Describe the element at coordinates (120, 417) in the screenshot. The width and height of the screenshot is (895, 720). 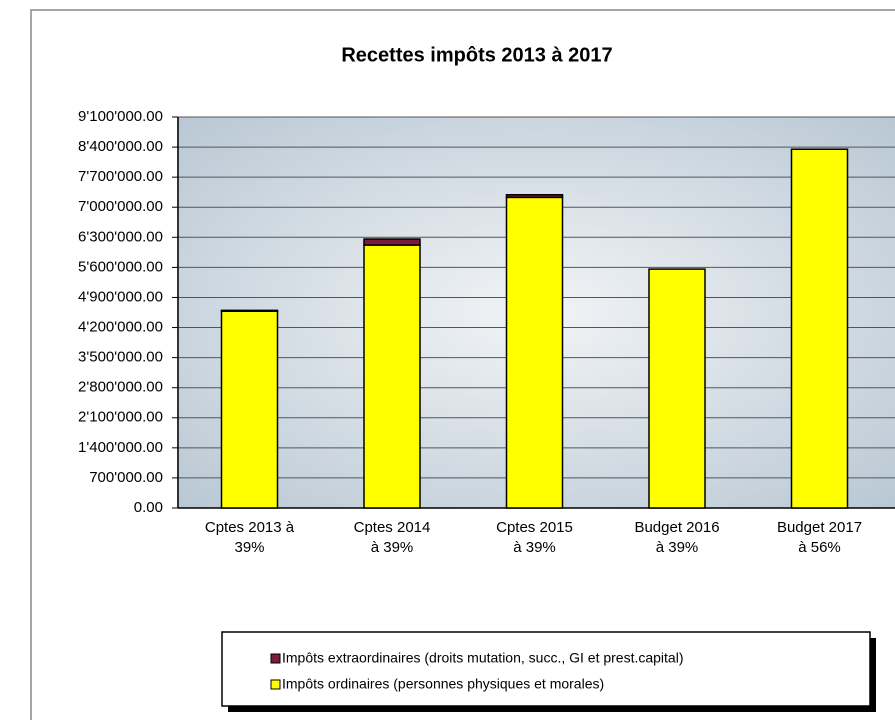
I see `y-tick-label: 2'100'000.00` at that location.